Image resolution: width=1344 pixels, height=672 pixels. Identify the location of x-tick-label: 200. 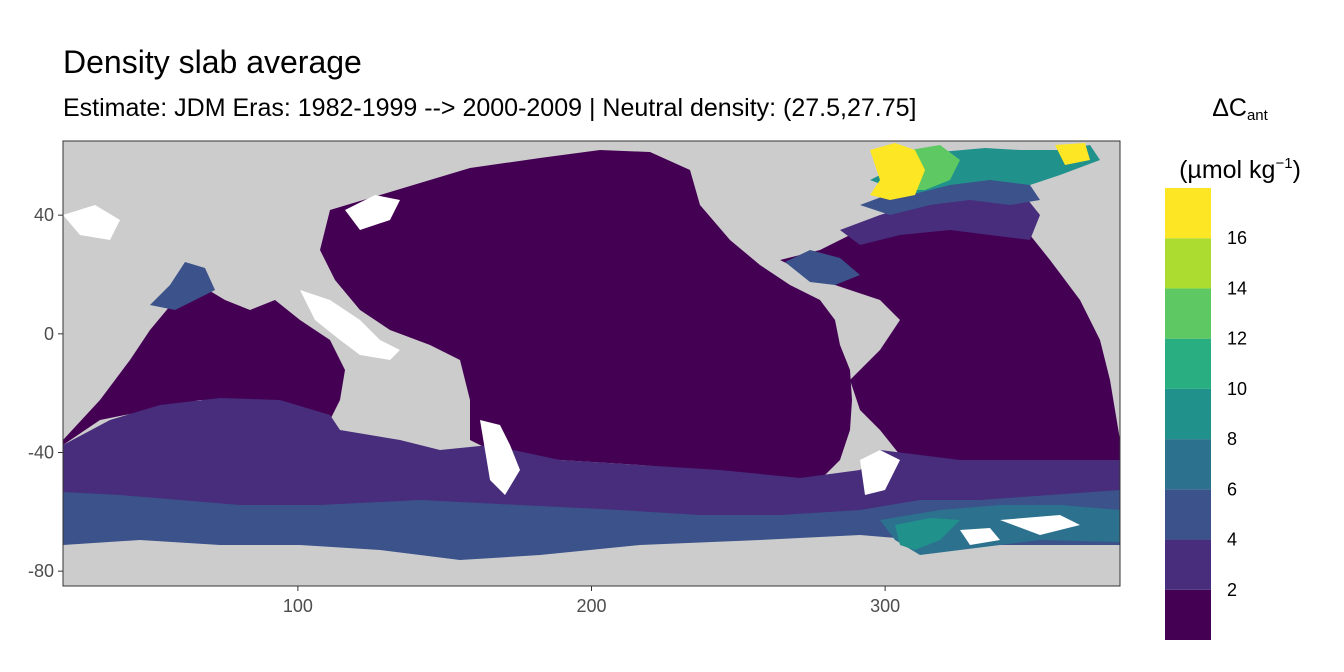
(591, 606).